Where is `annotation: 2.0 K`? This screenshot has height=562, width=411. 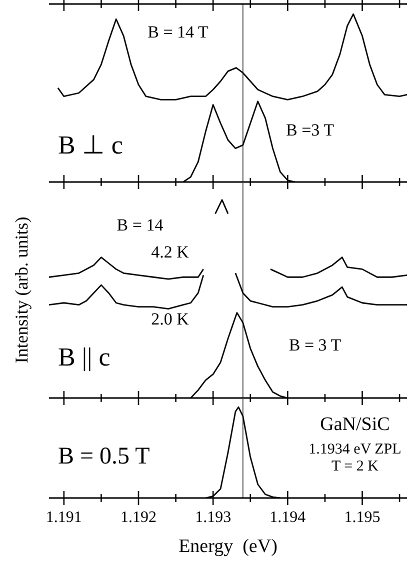
annotation: 2.0 K is located at coordinates (170, 319).